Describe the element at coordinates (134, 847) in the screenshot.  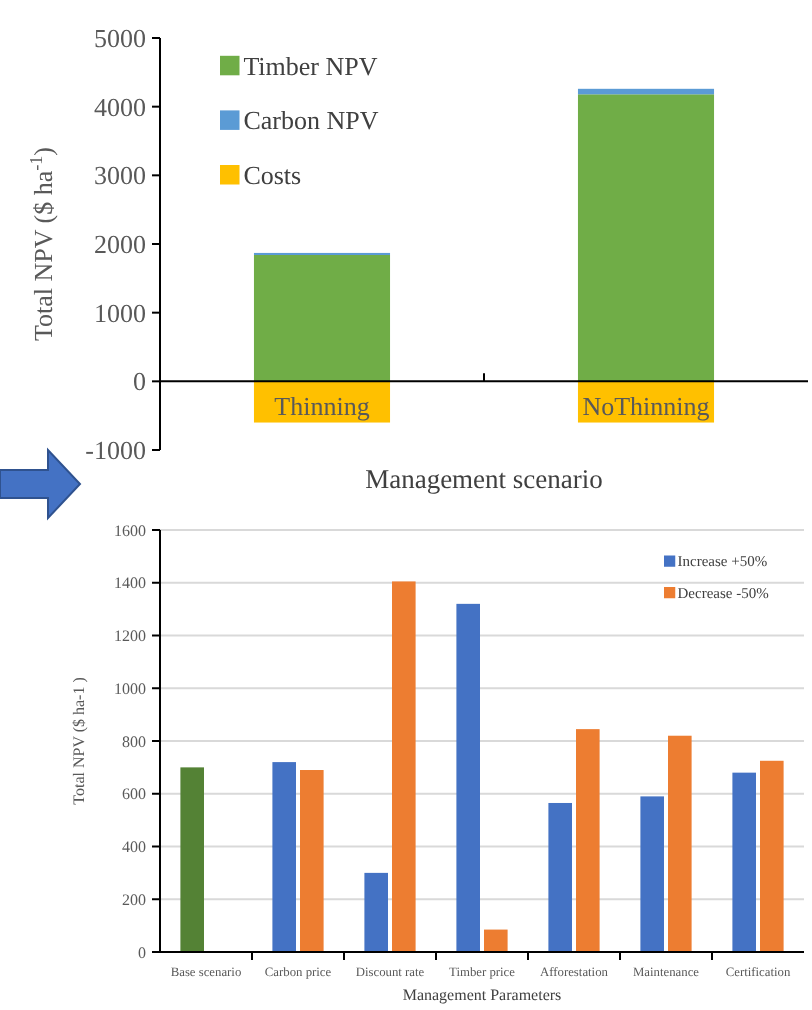
I see `y-tick-label: 400` at that location.